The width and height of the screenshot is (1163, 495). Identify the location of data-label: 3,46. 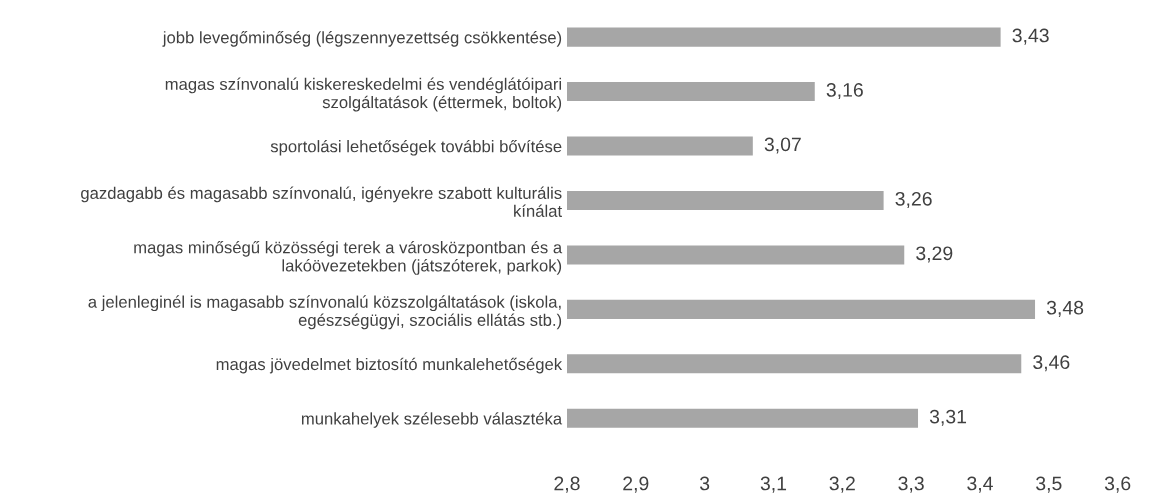
(1051, 363).